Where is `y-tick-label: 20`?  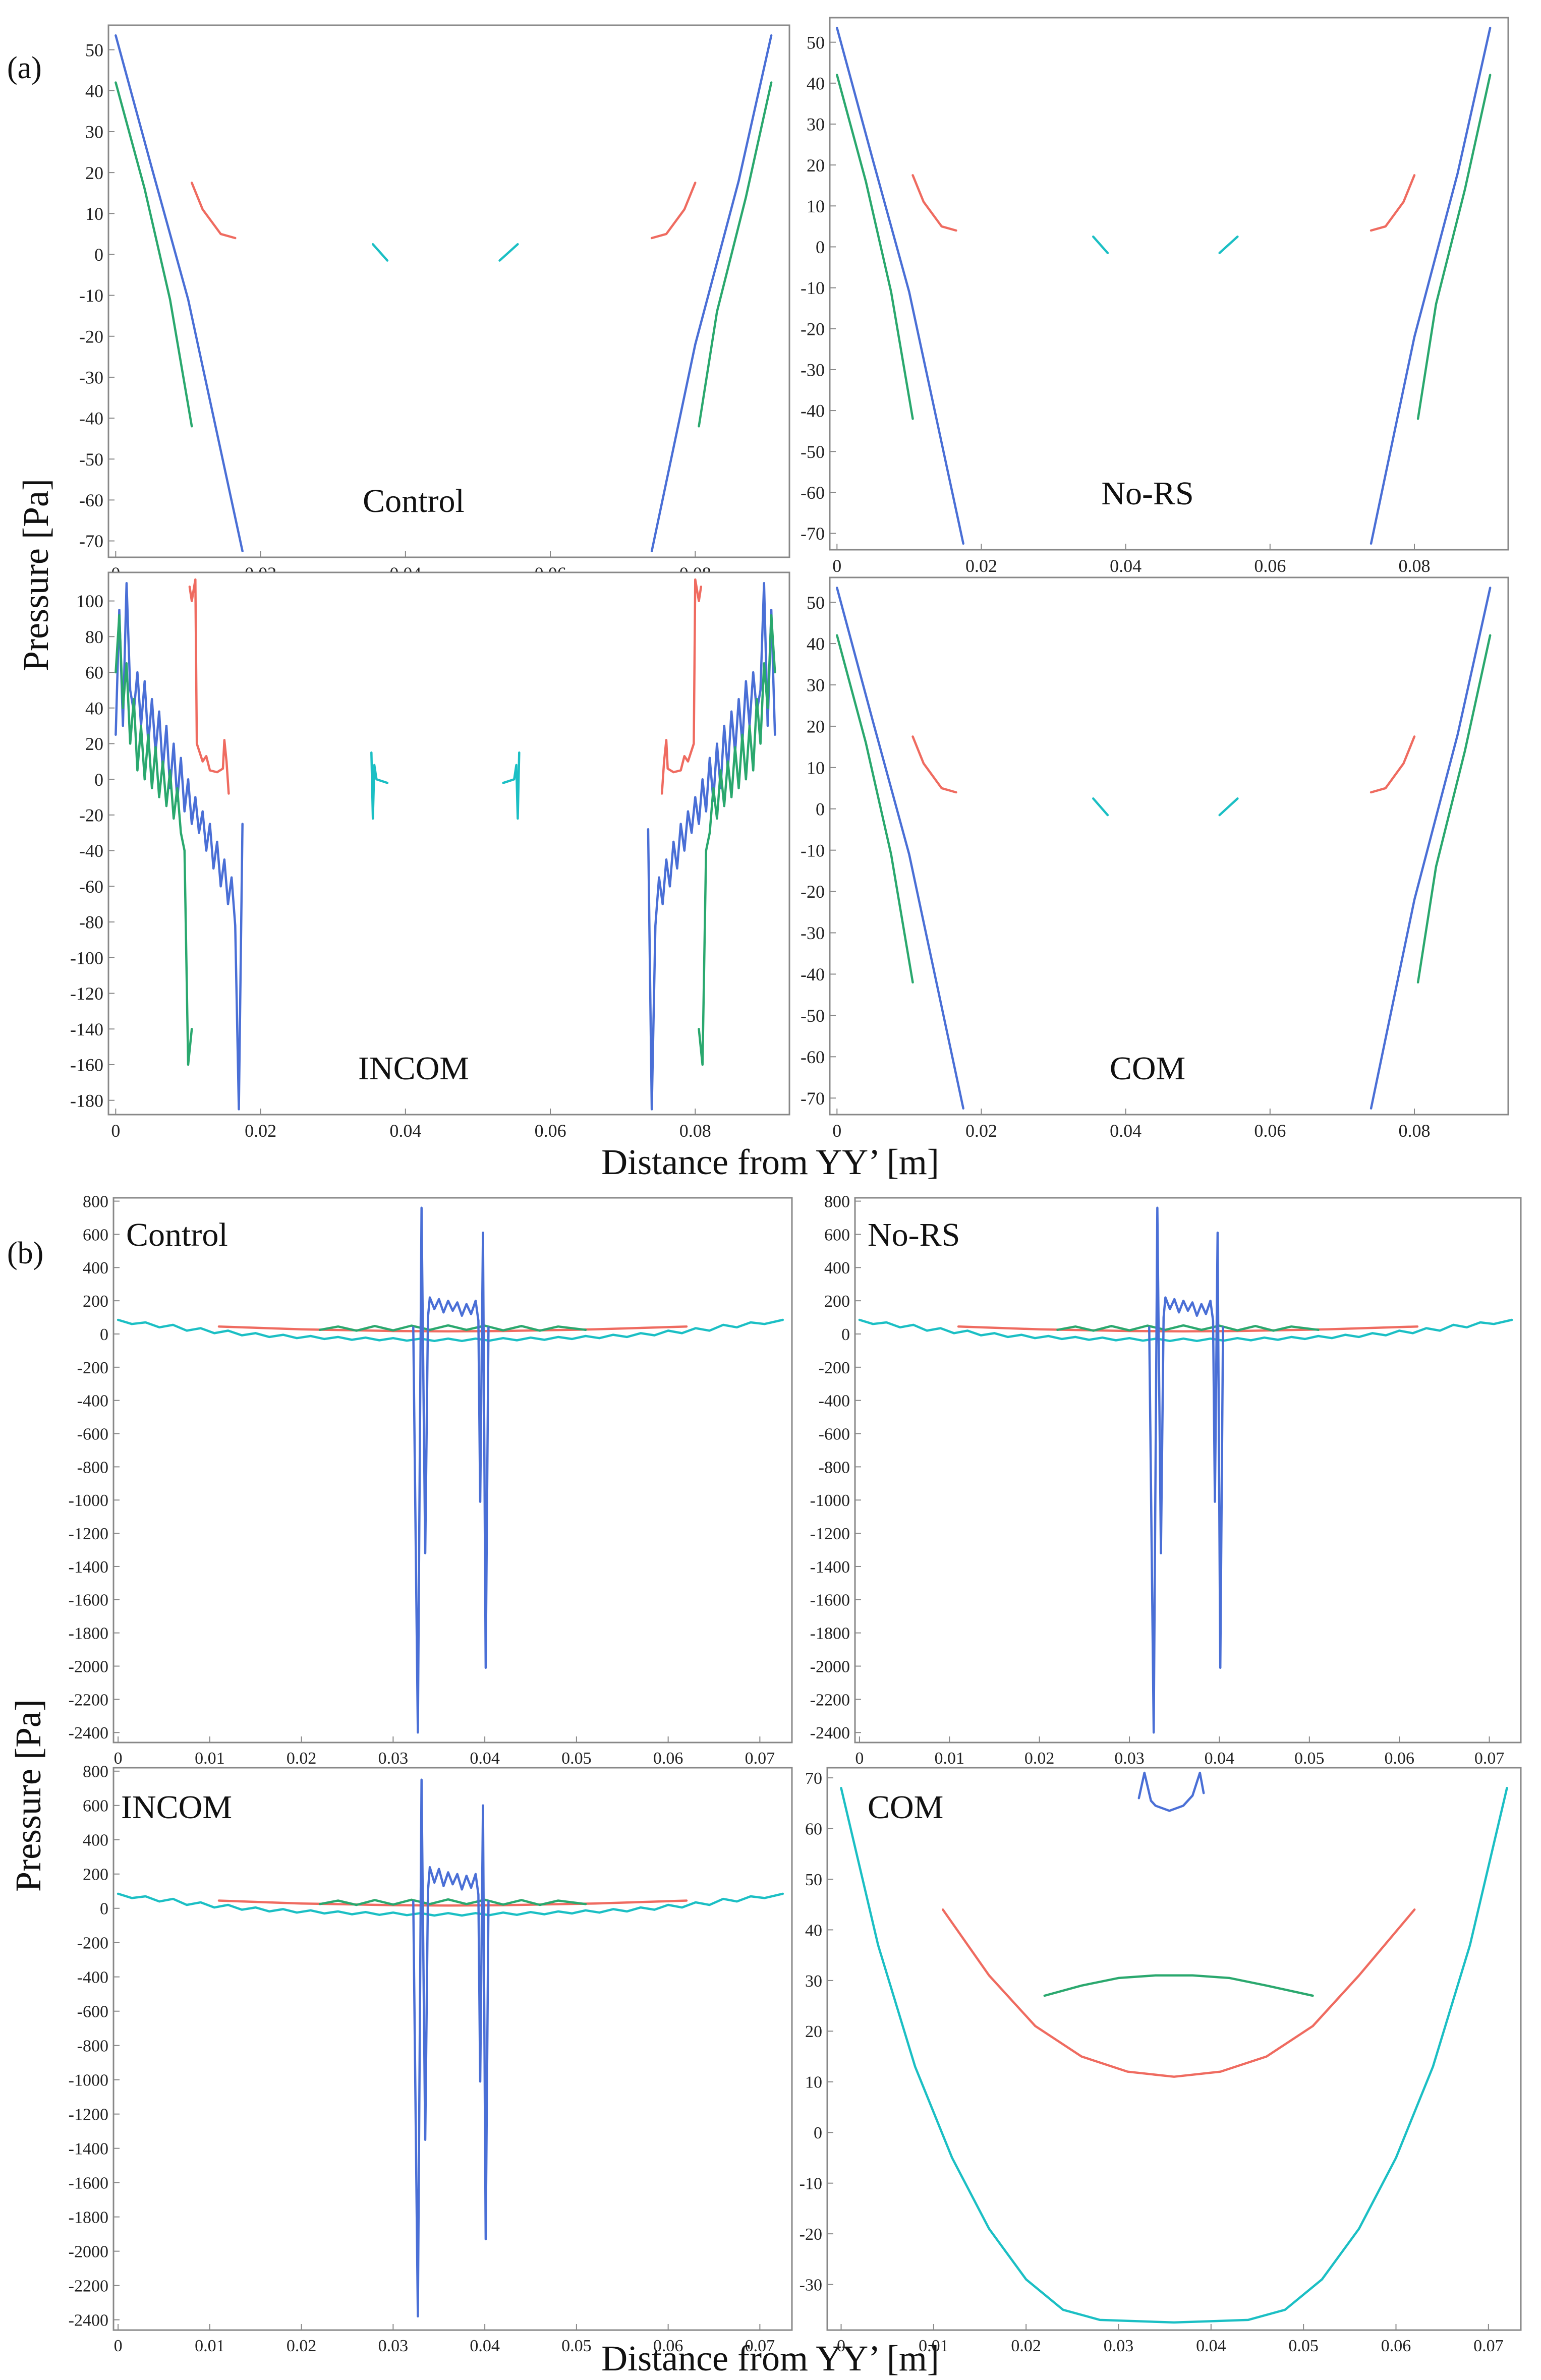
y-tick-label: 20 is located at coordinates (814, 2032).